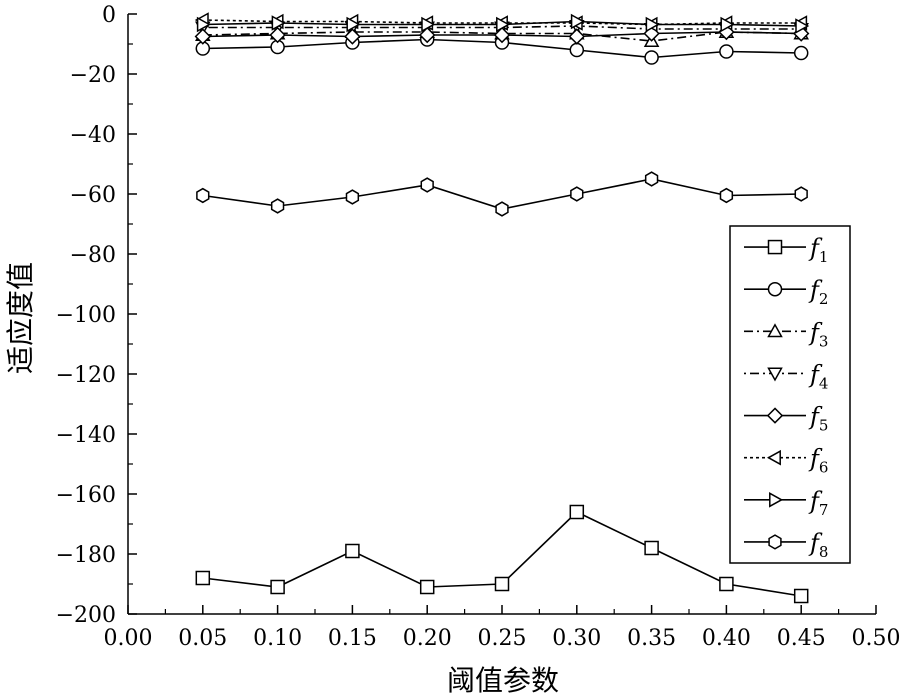 Image resolution: width=909 pixels, height=700 pixels. I want to click on legend-box, so click(790, 394).